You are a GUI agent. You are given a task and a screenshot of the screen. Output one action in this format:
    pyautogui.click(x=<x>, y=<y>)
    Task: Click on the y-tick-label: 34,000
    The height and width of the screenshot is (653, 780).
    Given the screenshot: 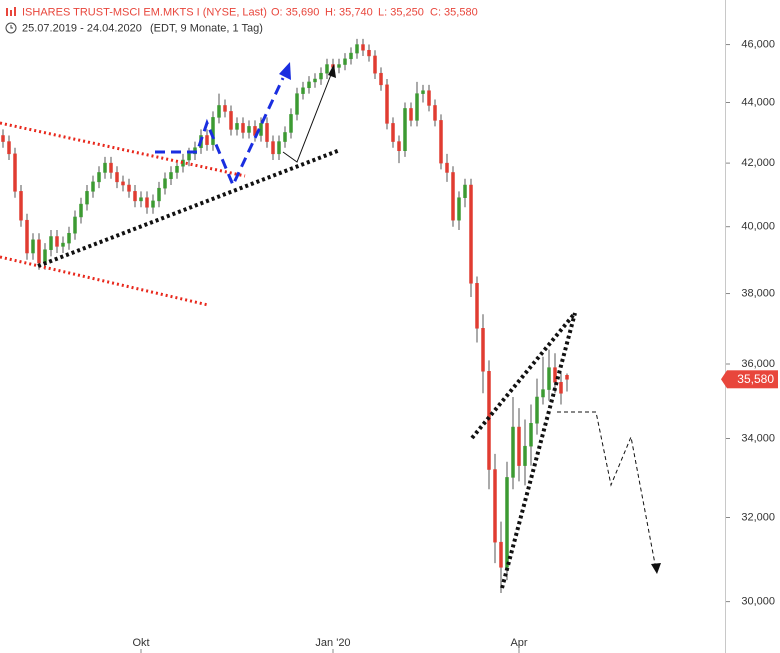 What is the action you would take?
    pyautogui.click(x=758, y=438)
    